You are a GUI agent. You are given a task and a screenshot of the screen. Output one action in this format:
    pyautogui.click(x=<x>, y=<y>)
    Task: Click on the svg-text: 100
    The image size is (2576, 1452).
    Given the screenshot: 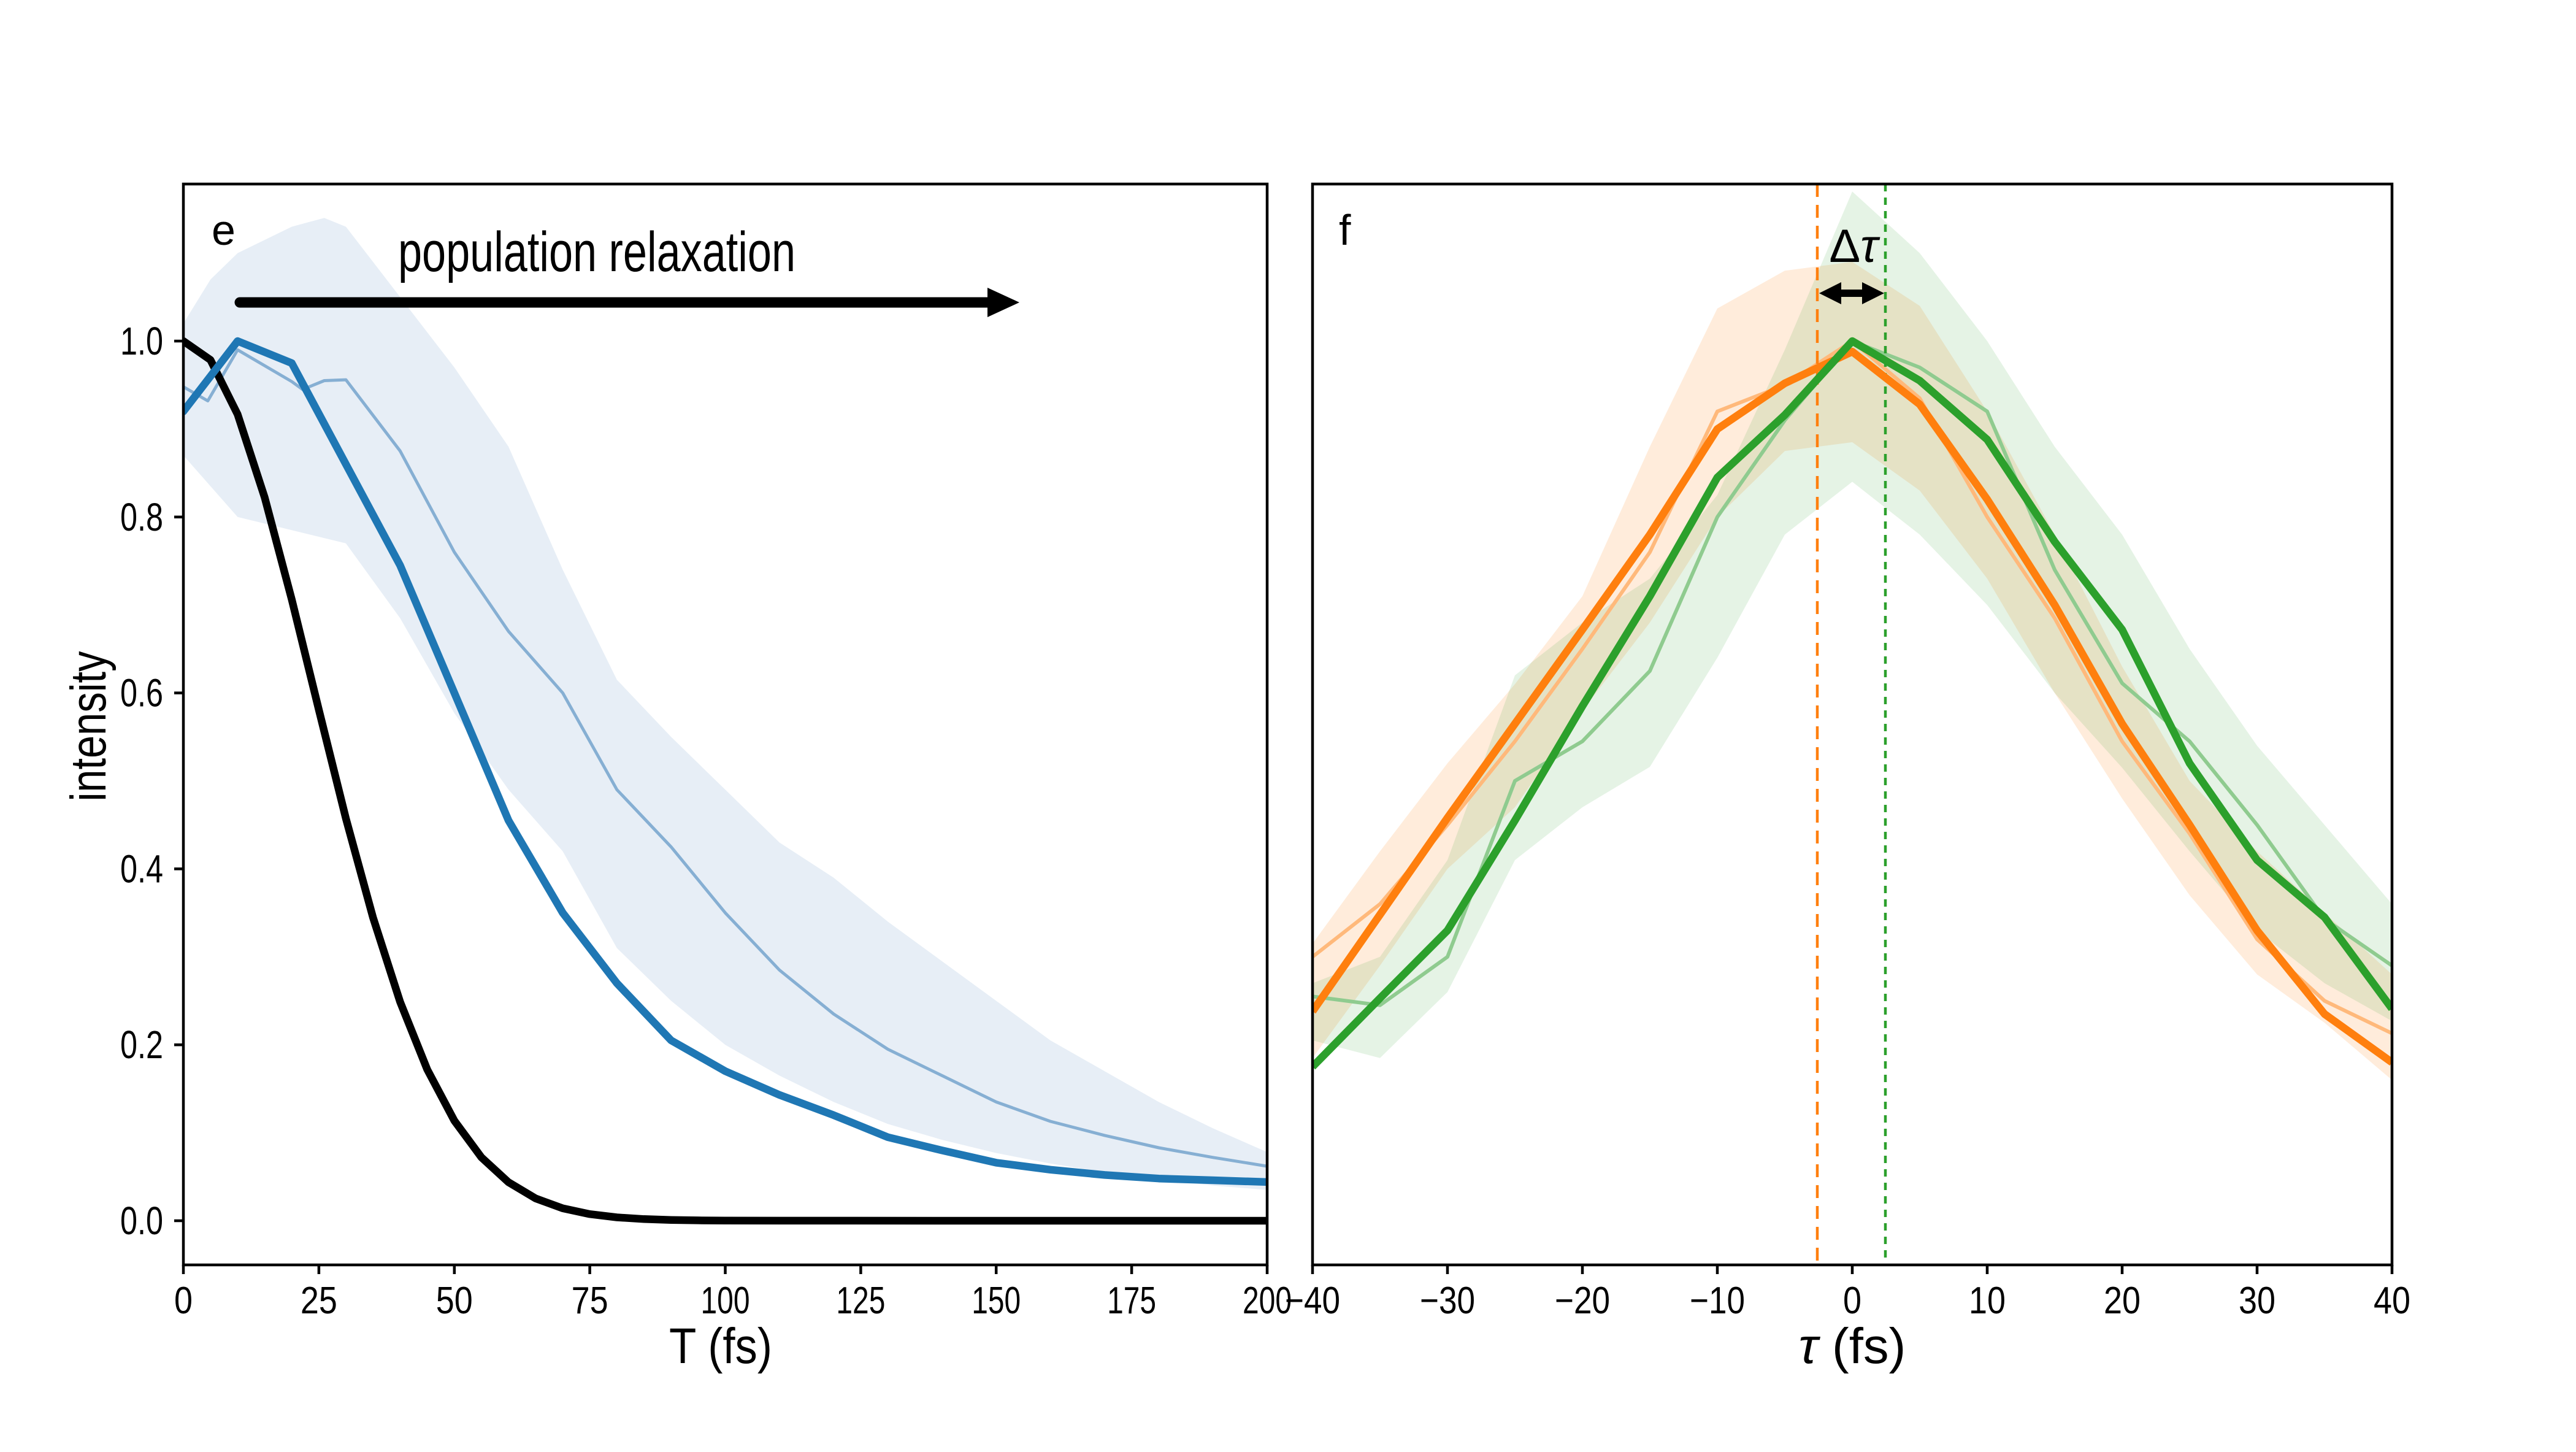 What is the action you would take?
    pyautogui.click(x=725, y=1301)
    